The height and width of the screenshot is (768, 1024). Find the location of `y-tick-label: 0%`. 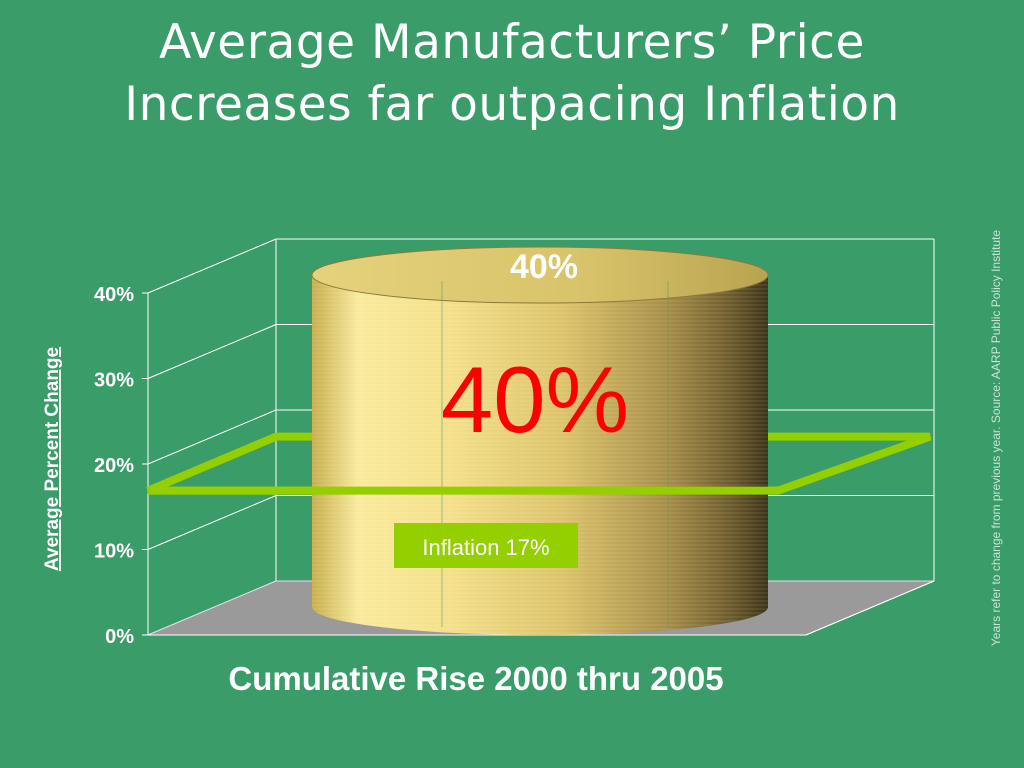

y-tick-label: 0% is located at coordinates (119, 637).